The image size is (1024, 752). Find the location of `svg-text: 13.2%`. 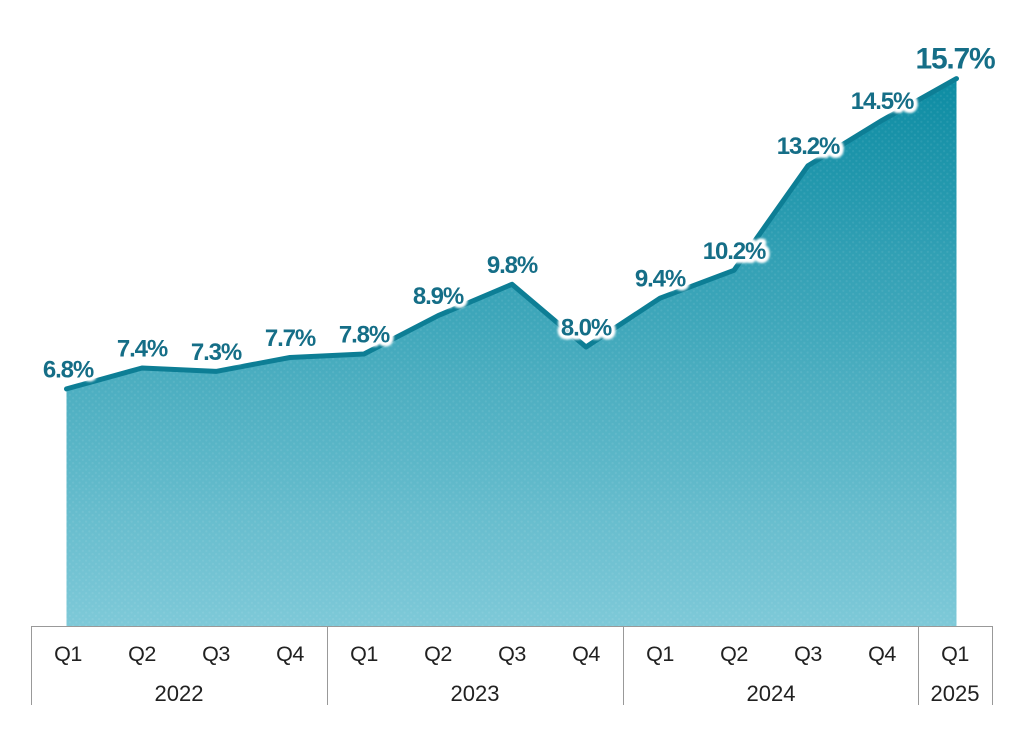

svg-text: 13.2% is located at coordinates (808, 146).